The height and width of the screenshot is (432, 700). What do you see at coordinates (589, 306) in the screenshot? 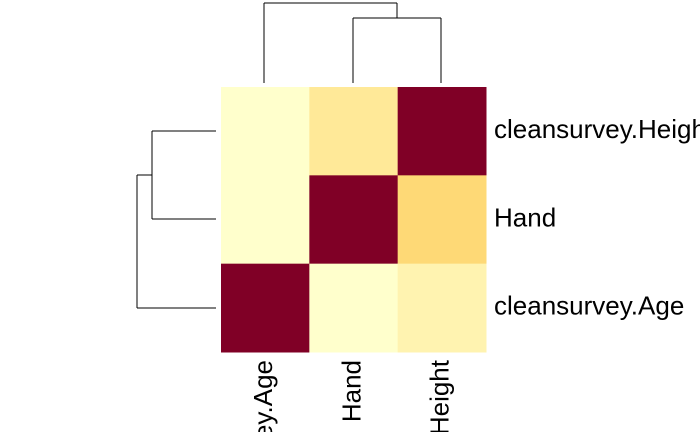
I see `row-label: cleansurvey.Age` at bounding box center [589, 306].